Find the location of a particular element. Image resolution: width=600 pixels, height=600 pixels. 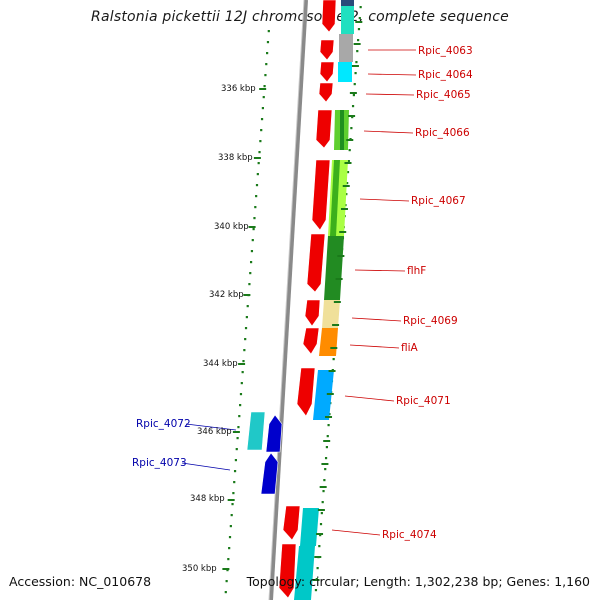

gene-label-flia: fliA is located at coordinates (410, 348).